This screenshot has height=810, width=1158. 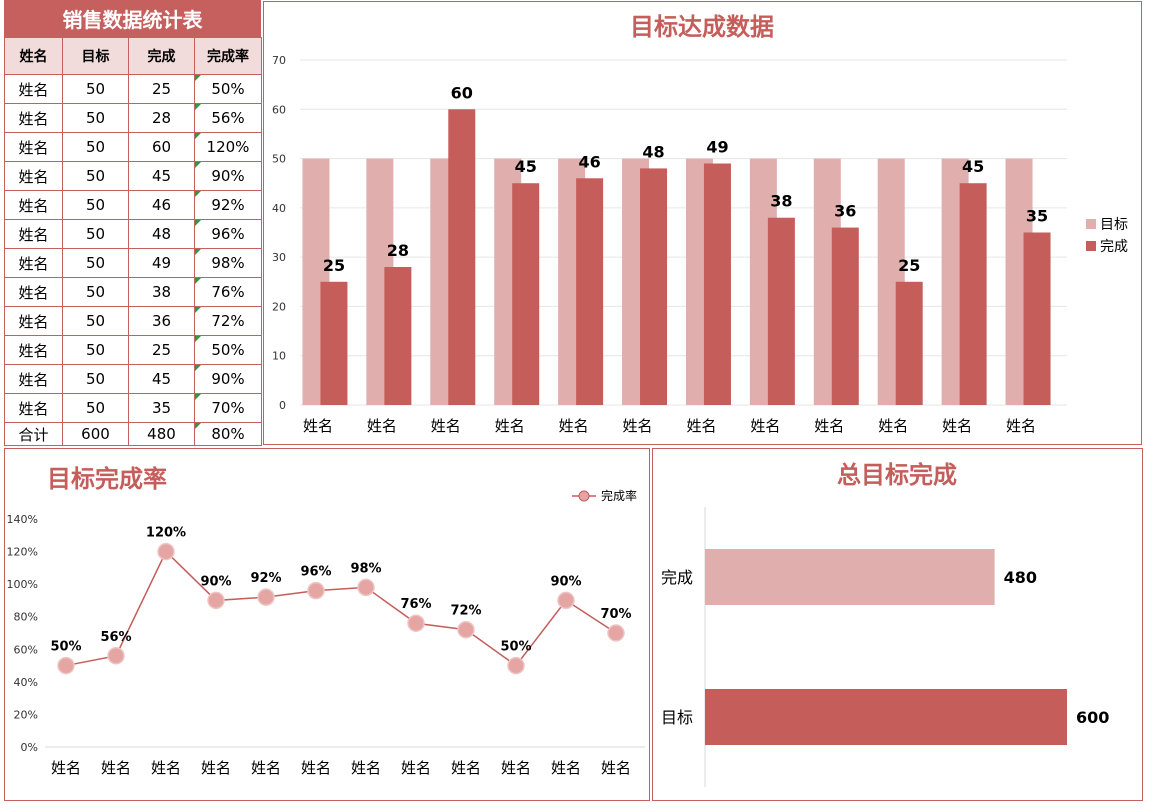 What do you see at coordinates (282, 405) in the screenshot?
I see `y-tick-label: 0` at bounding box center [282, 405].